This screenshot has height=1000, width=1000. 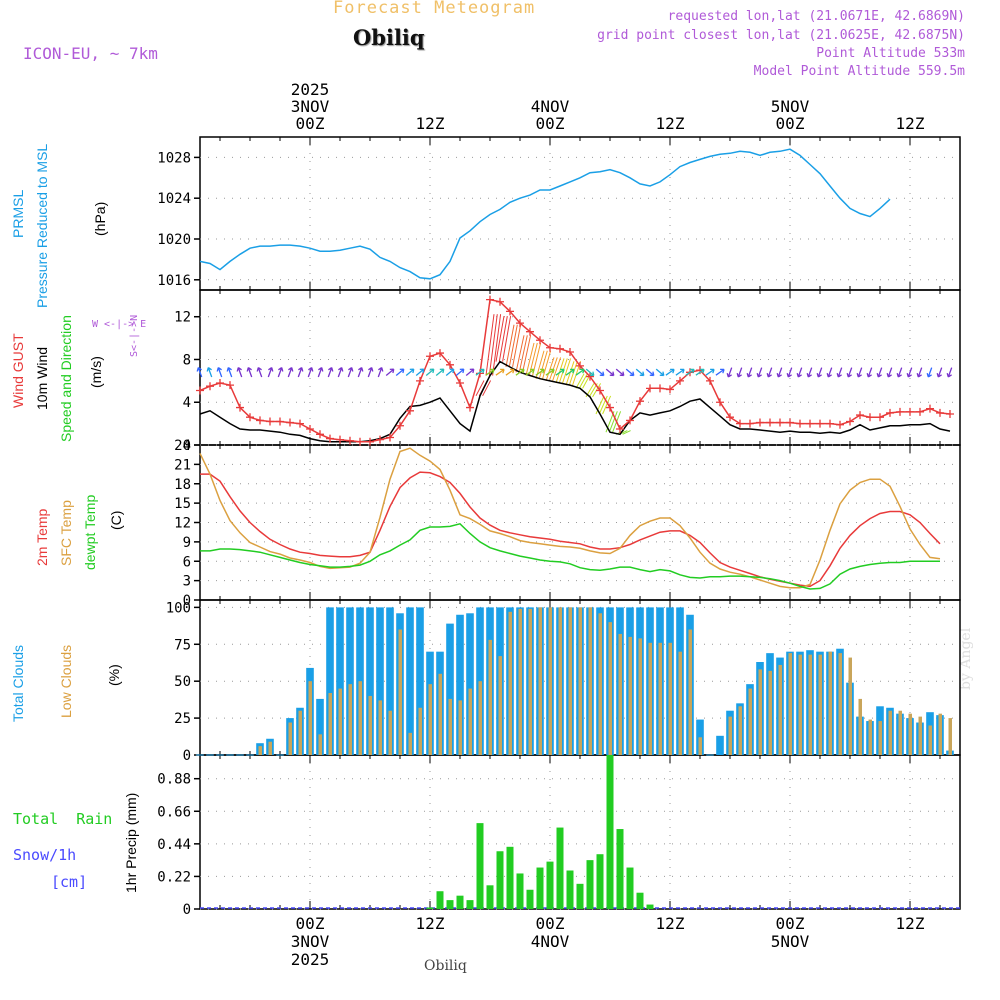 What do you see at coordinates (45, 855) in the screenshot?
I see `snow-label: Snow/1h` at bounding box center [45, 855].